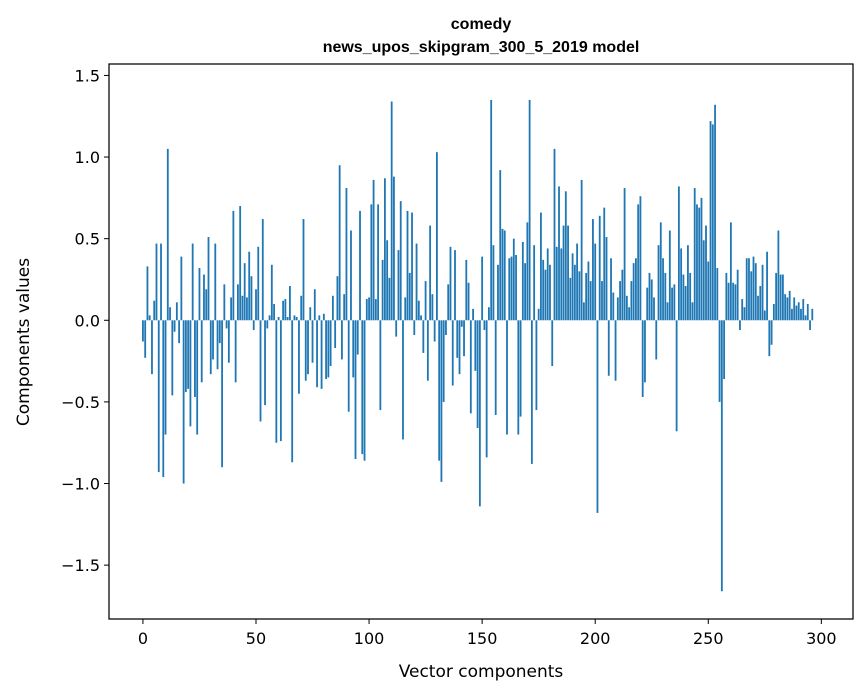 The width and height of the screenshot is (867, 696). What do you see at coordinates (80, 565) in the screenshot?
I see `y-tick-label: −1.5` at bounding box center [80, 565].